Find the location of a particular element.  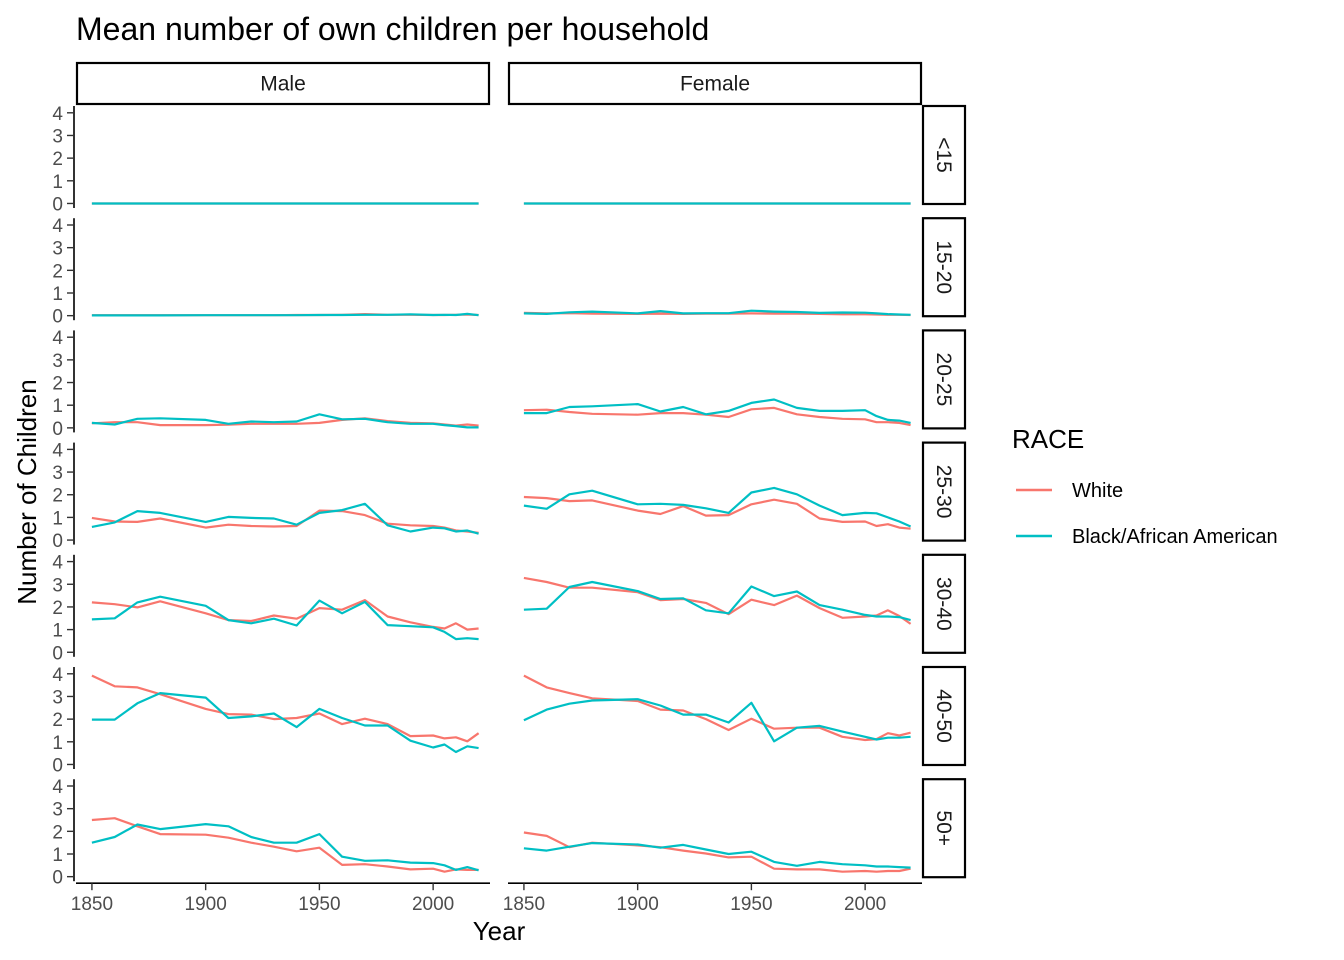

strip-label: 40-50 is located at coordinates (943, 716).